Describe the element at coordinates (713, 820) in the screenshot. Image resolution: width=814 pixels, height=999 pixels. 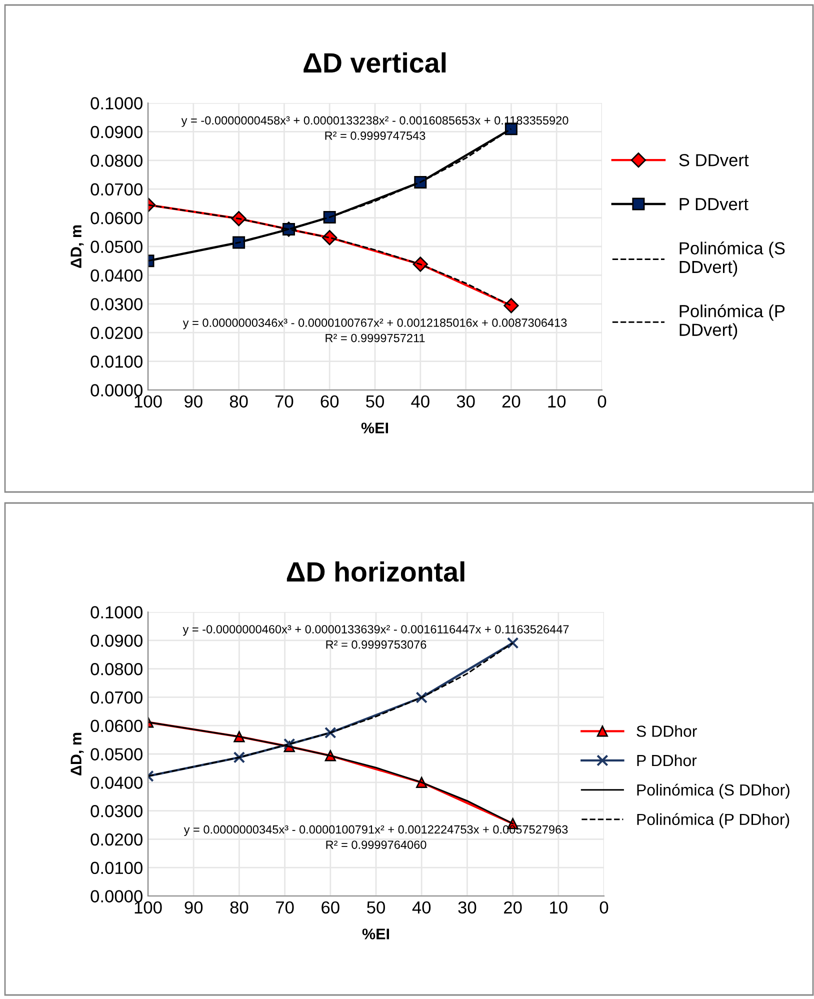
I see `legend-label: Polinómica (P DDhor)` at that location.